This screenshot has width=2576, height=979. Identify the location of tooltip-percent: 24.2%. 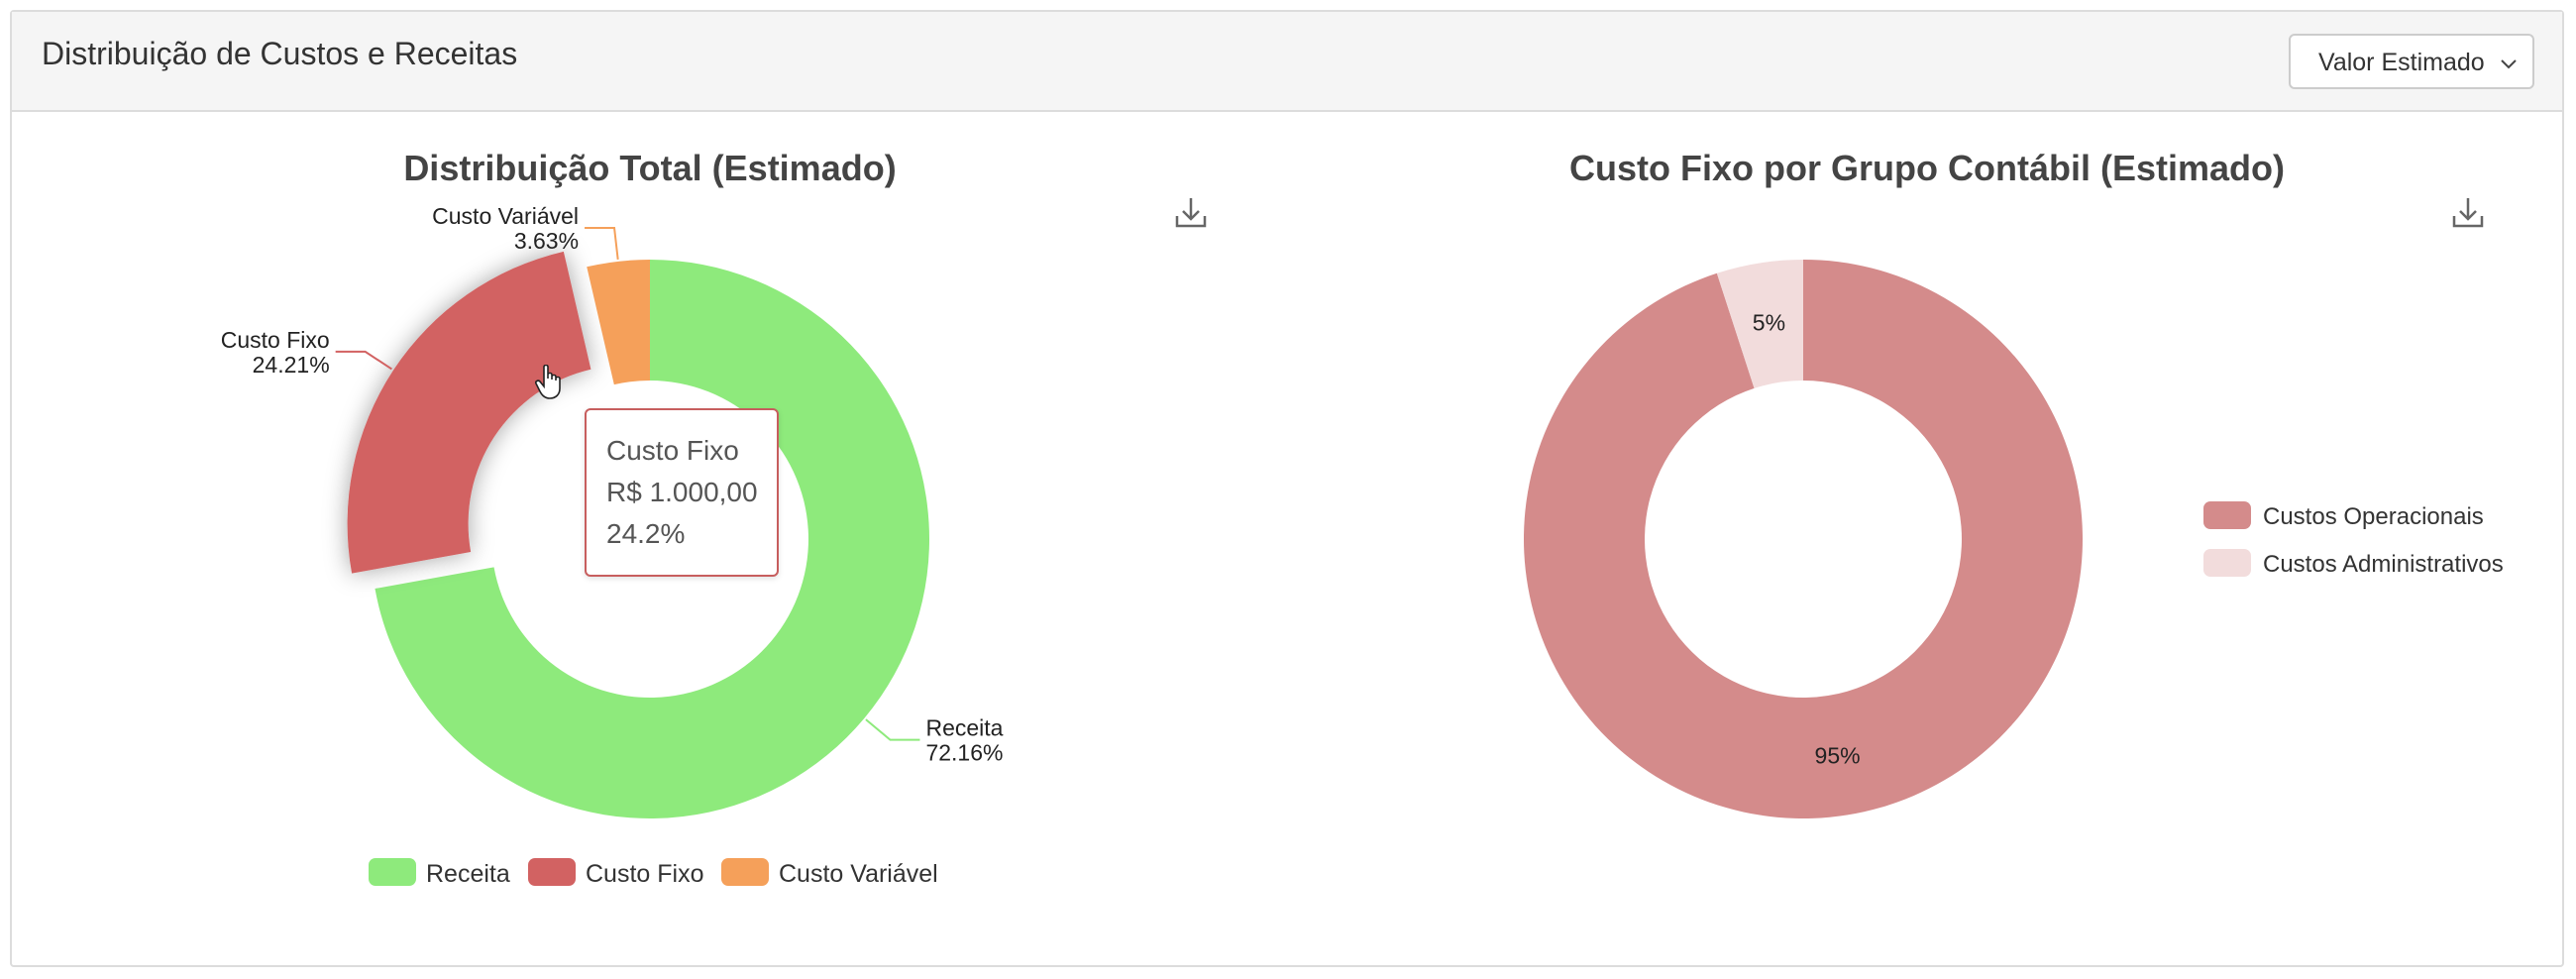
(646, 533).